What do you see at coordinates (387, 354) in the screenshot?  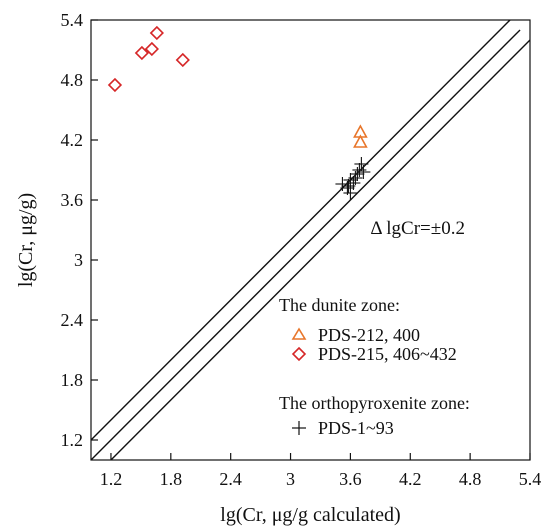 I see `legend-entry-pds-215: PDS-215, 406~432` at bounding box center [387, 354].